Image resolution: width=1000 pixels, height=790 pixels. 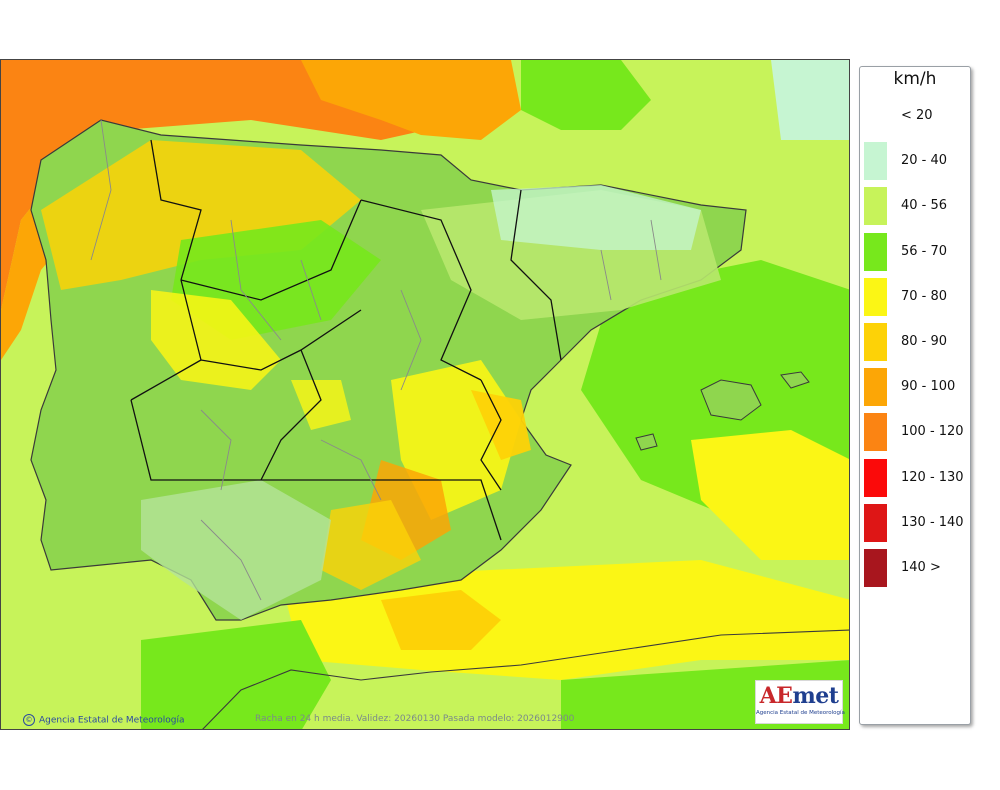 I want to click on legend-class-label: 130 - 140, so click(x=932, y=522).